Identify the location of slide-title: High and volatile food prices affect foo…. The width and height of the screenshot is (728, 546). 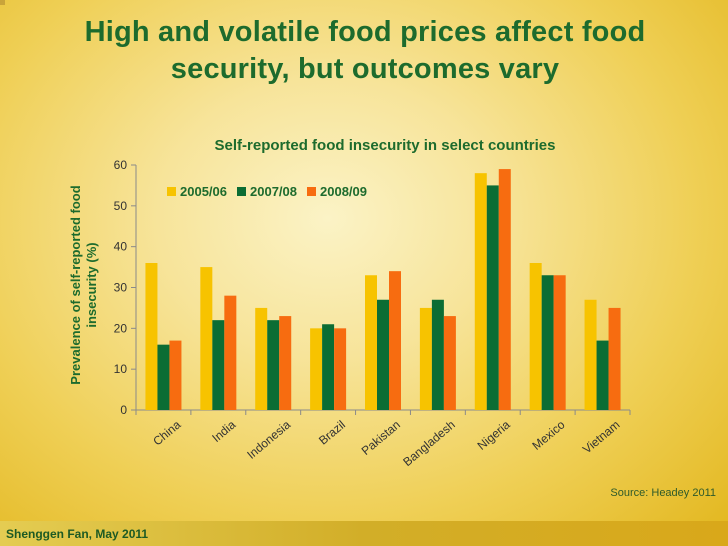
(365, 50).